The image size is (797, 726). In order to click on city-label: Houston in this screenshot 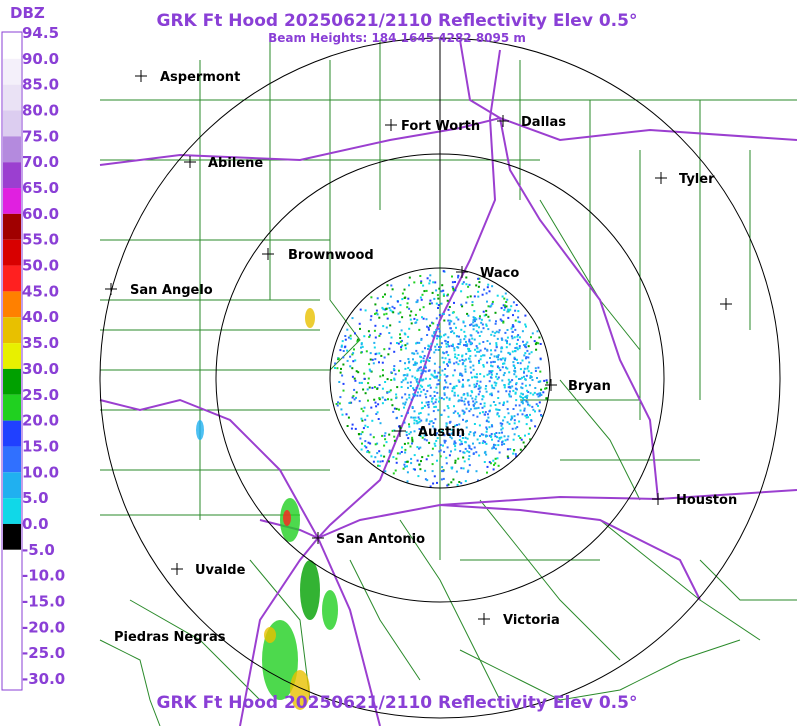, I will do `click(706, 500)`.